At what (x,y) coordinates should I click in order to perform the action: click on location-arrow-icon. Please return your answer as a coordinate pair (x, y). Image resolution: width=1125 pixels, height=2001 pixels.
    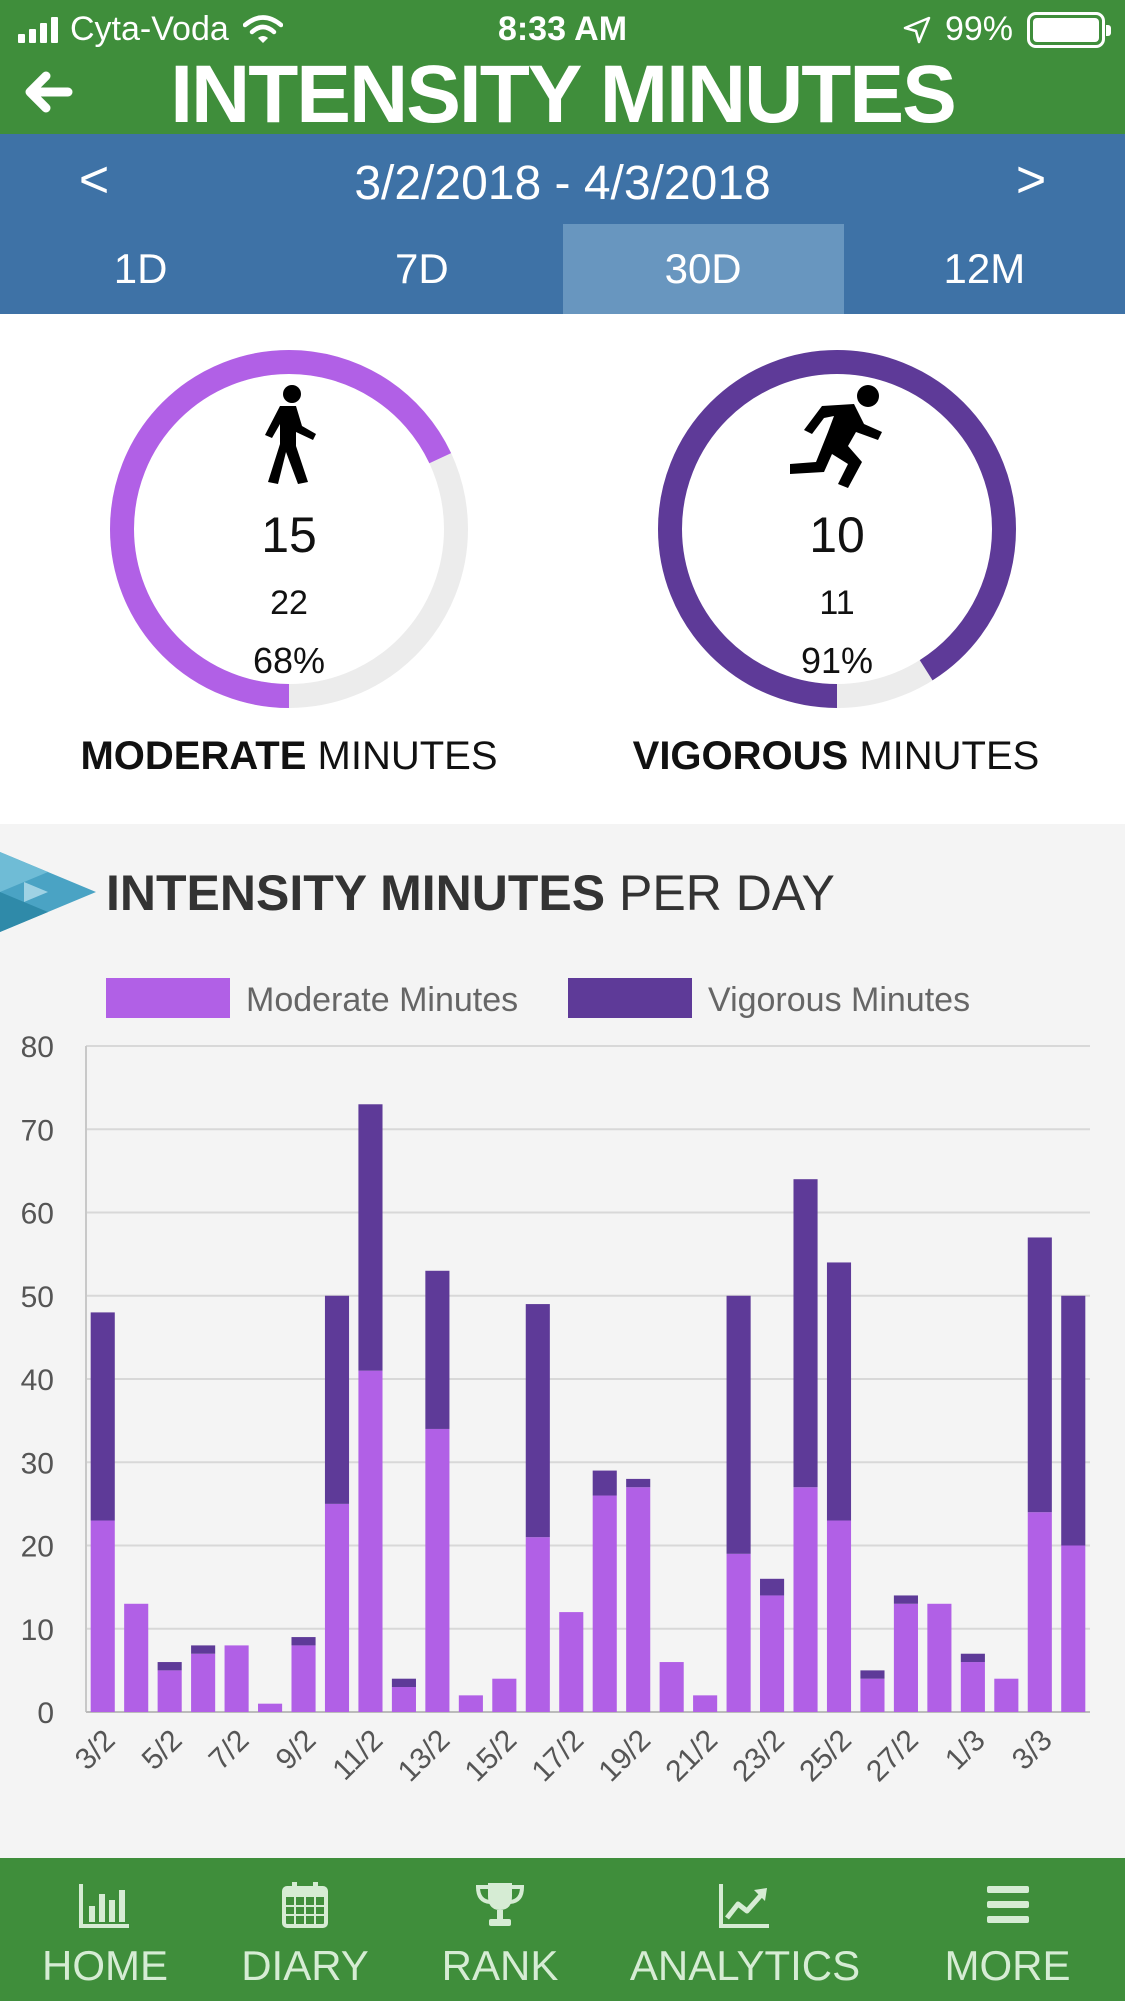
    Looking at the image, I should click on (917, 29).